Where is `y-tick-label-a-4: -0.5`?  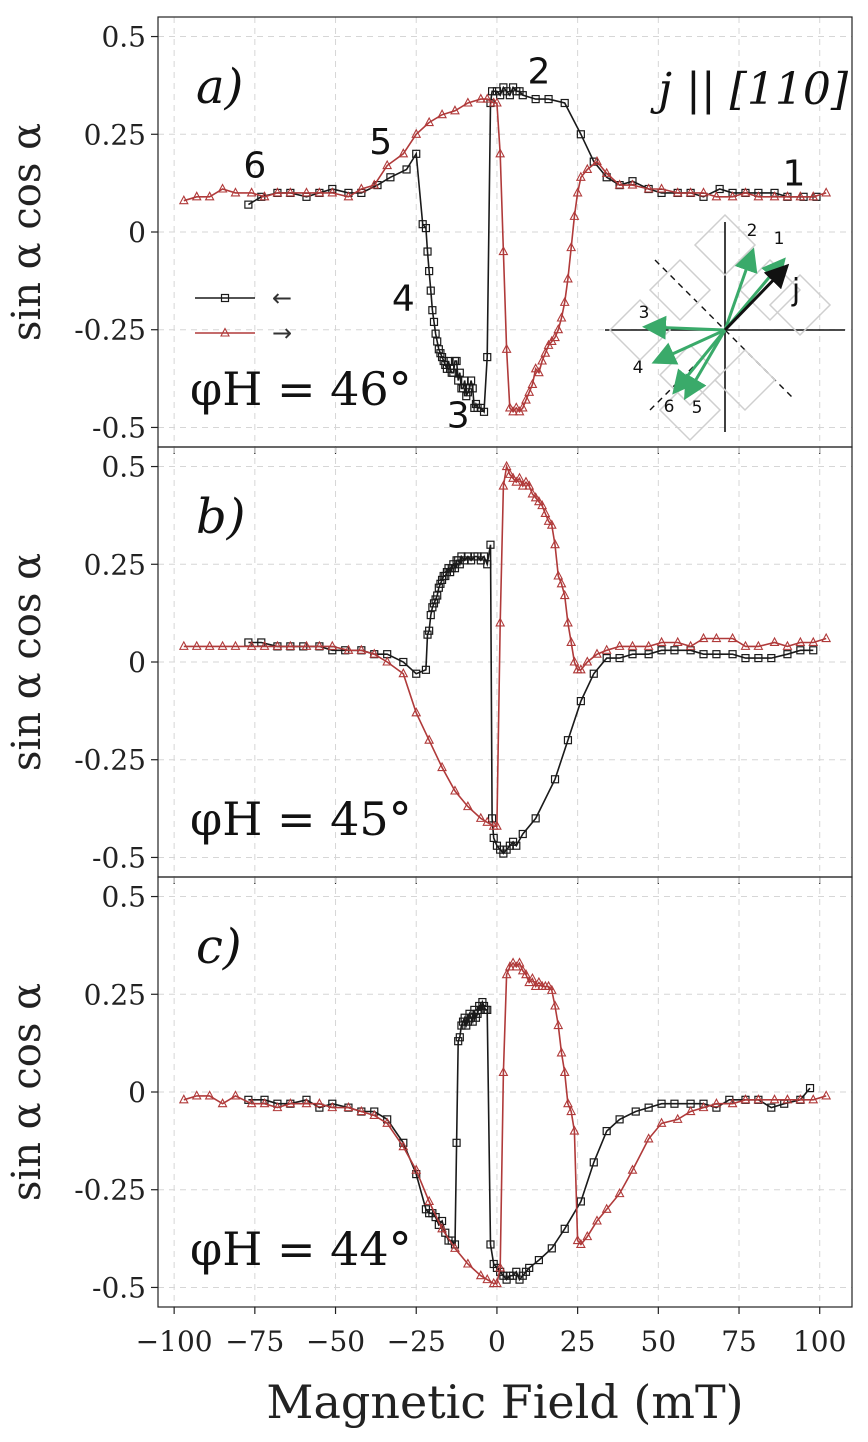 y-tick-label-a-4: -0.5 is located at coordinates (119, 427).